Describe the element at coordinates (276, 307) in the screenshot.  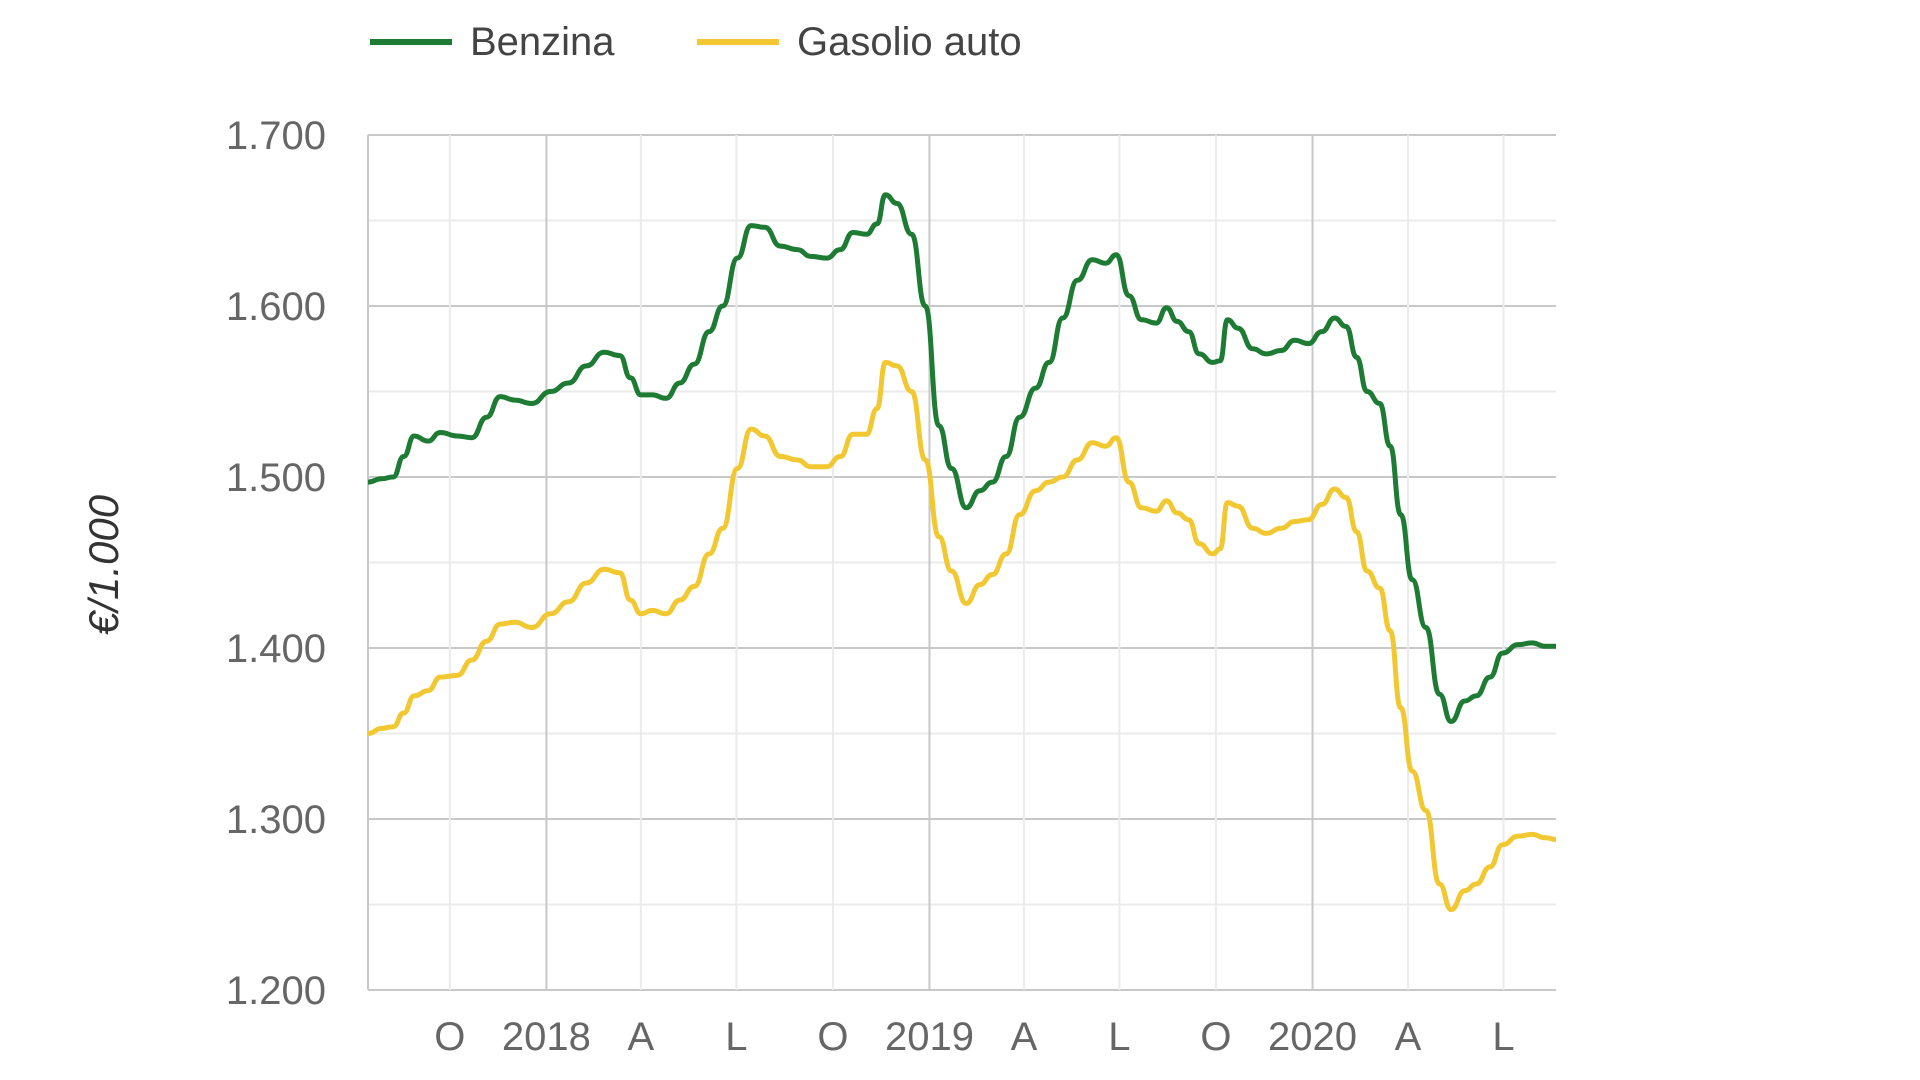
I see `y-tick-label: 1.600` at that location.